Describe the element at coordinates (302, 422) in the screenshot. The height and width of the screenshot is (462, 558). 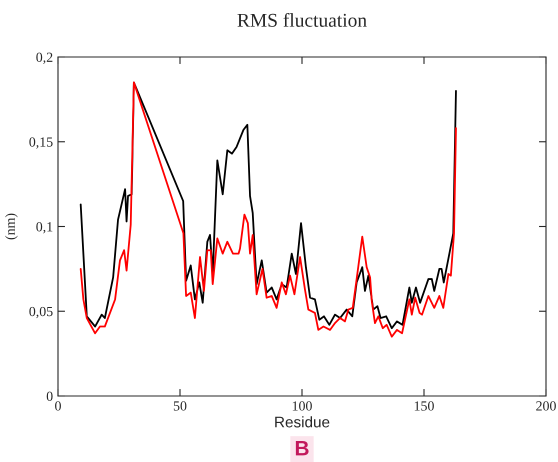
I see `x-axis-title: Residue` at that location.